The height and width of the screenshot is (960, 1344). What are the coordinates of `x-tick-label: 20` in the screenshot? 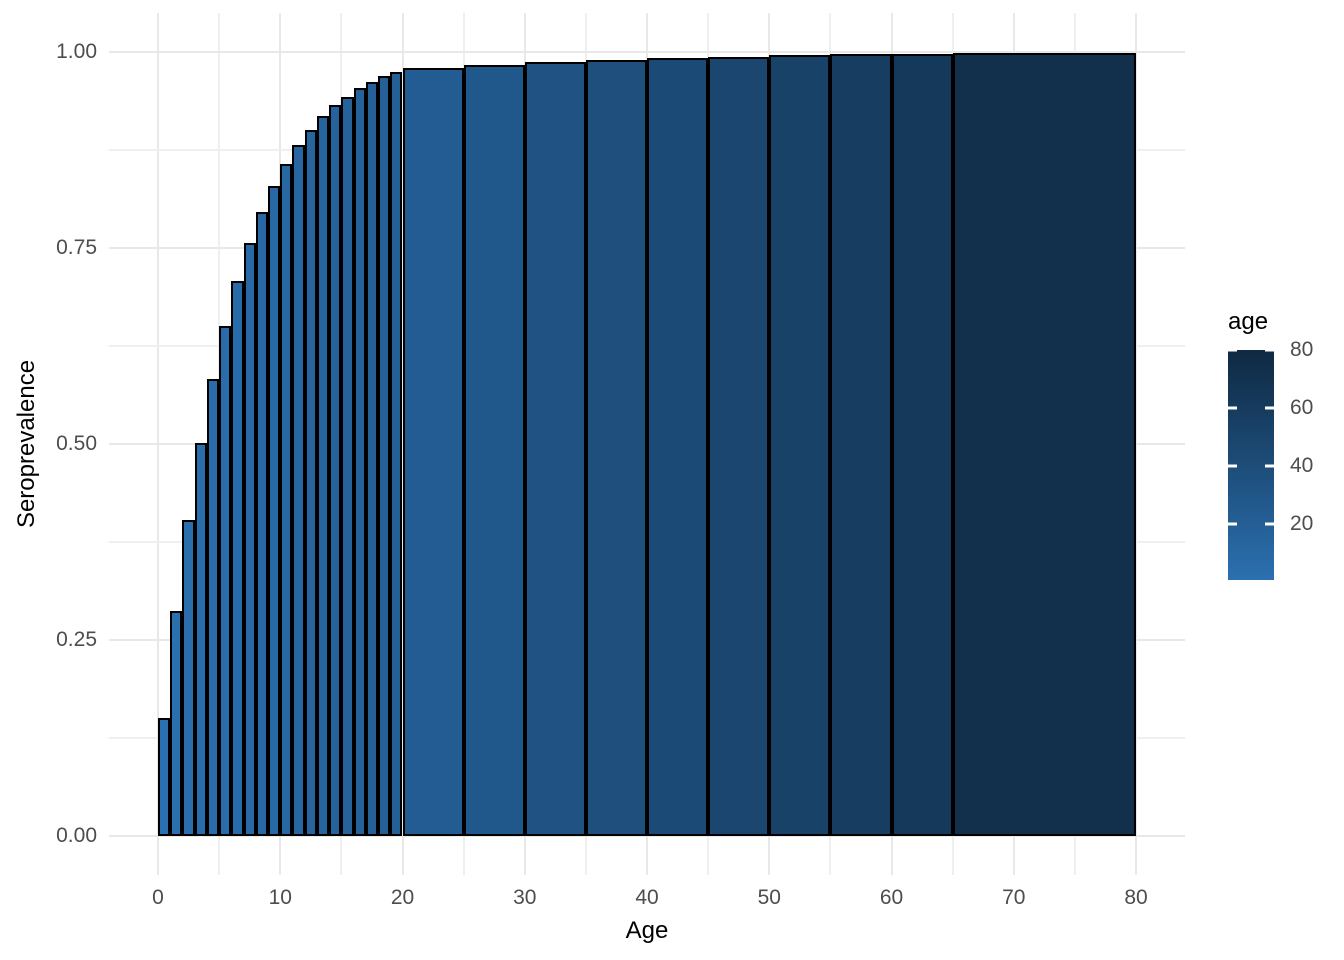 It's located at (402, 897).